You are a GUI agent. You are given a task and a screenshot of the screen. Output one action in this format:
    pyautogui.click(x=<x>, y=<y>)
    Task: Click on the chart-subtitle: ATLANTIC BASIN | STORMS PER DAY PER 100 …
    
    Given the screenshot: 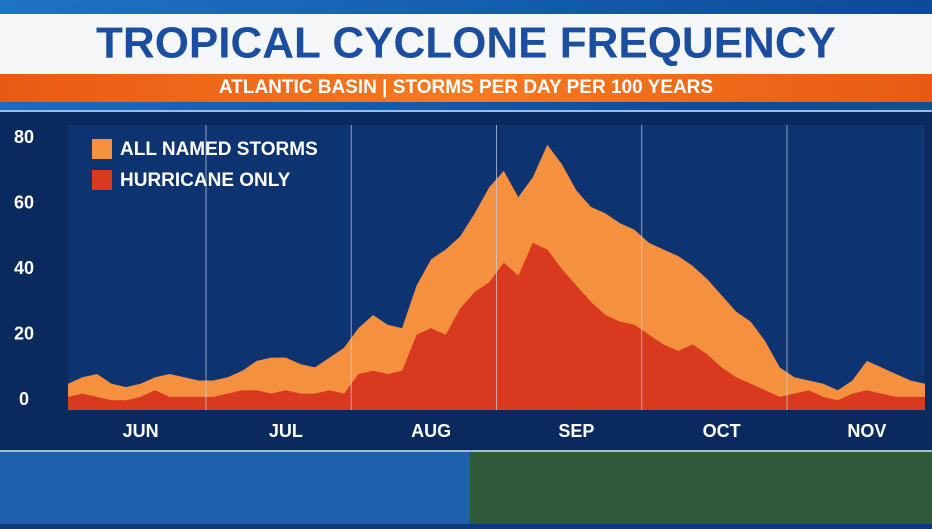 What is the action you would take?
    pyautogui.click(x=466, y=87)
    